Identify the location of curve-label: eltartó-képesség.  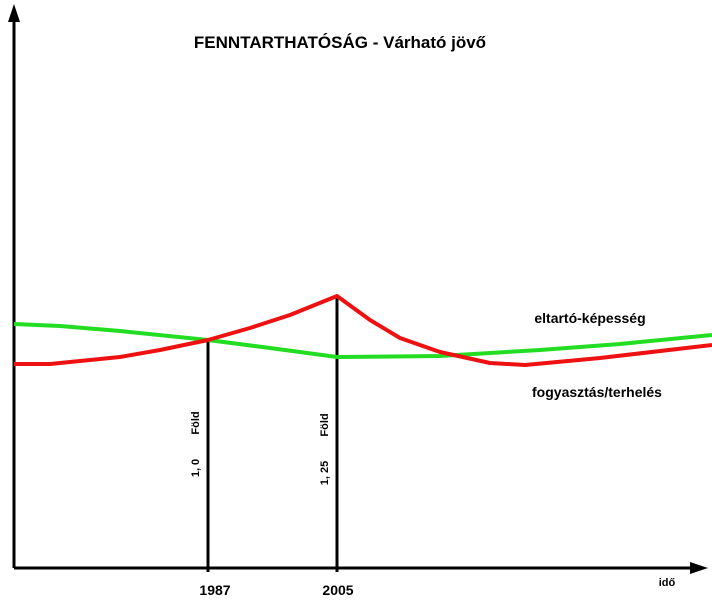
(589, 318).